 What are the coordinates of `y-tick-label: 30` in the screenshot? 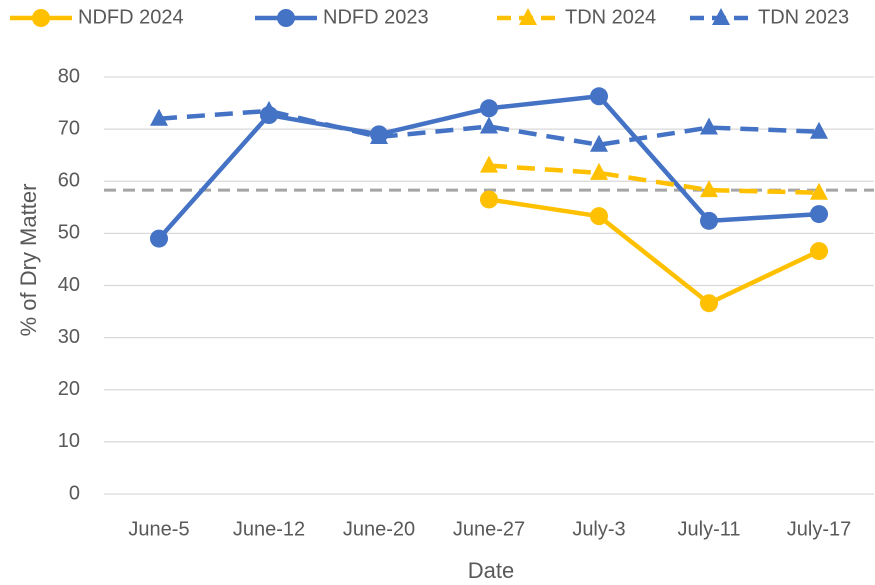 It's located at (69, 337).